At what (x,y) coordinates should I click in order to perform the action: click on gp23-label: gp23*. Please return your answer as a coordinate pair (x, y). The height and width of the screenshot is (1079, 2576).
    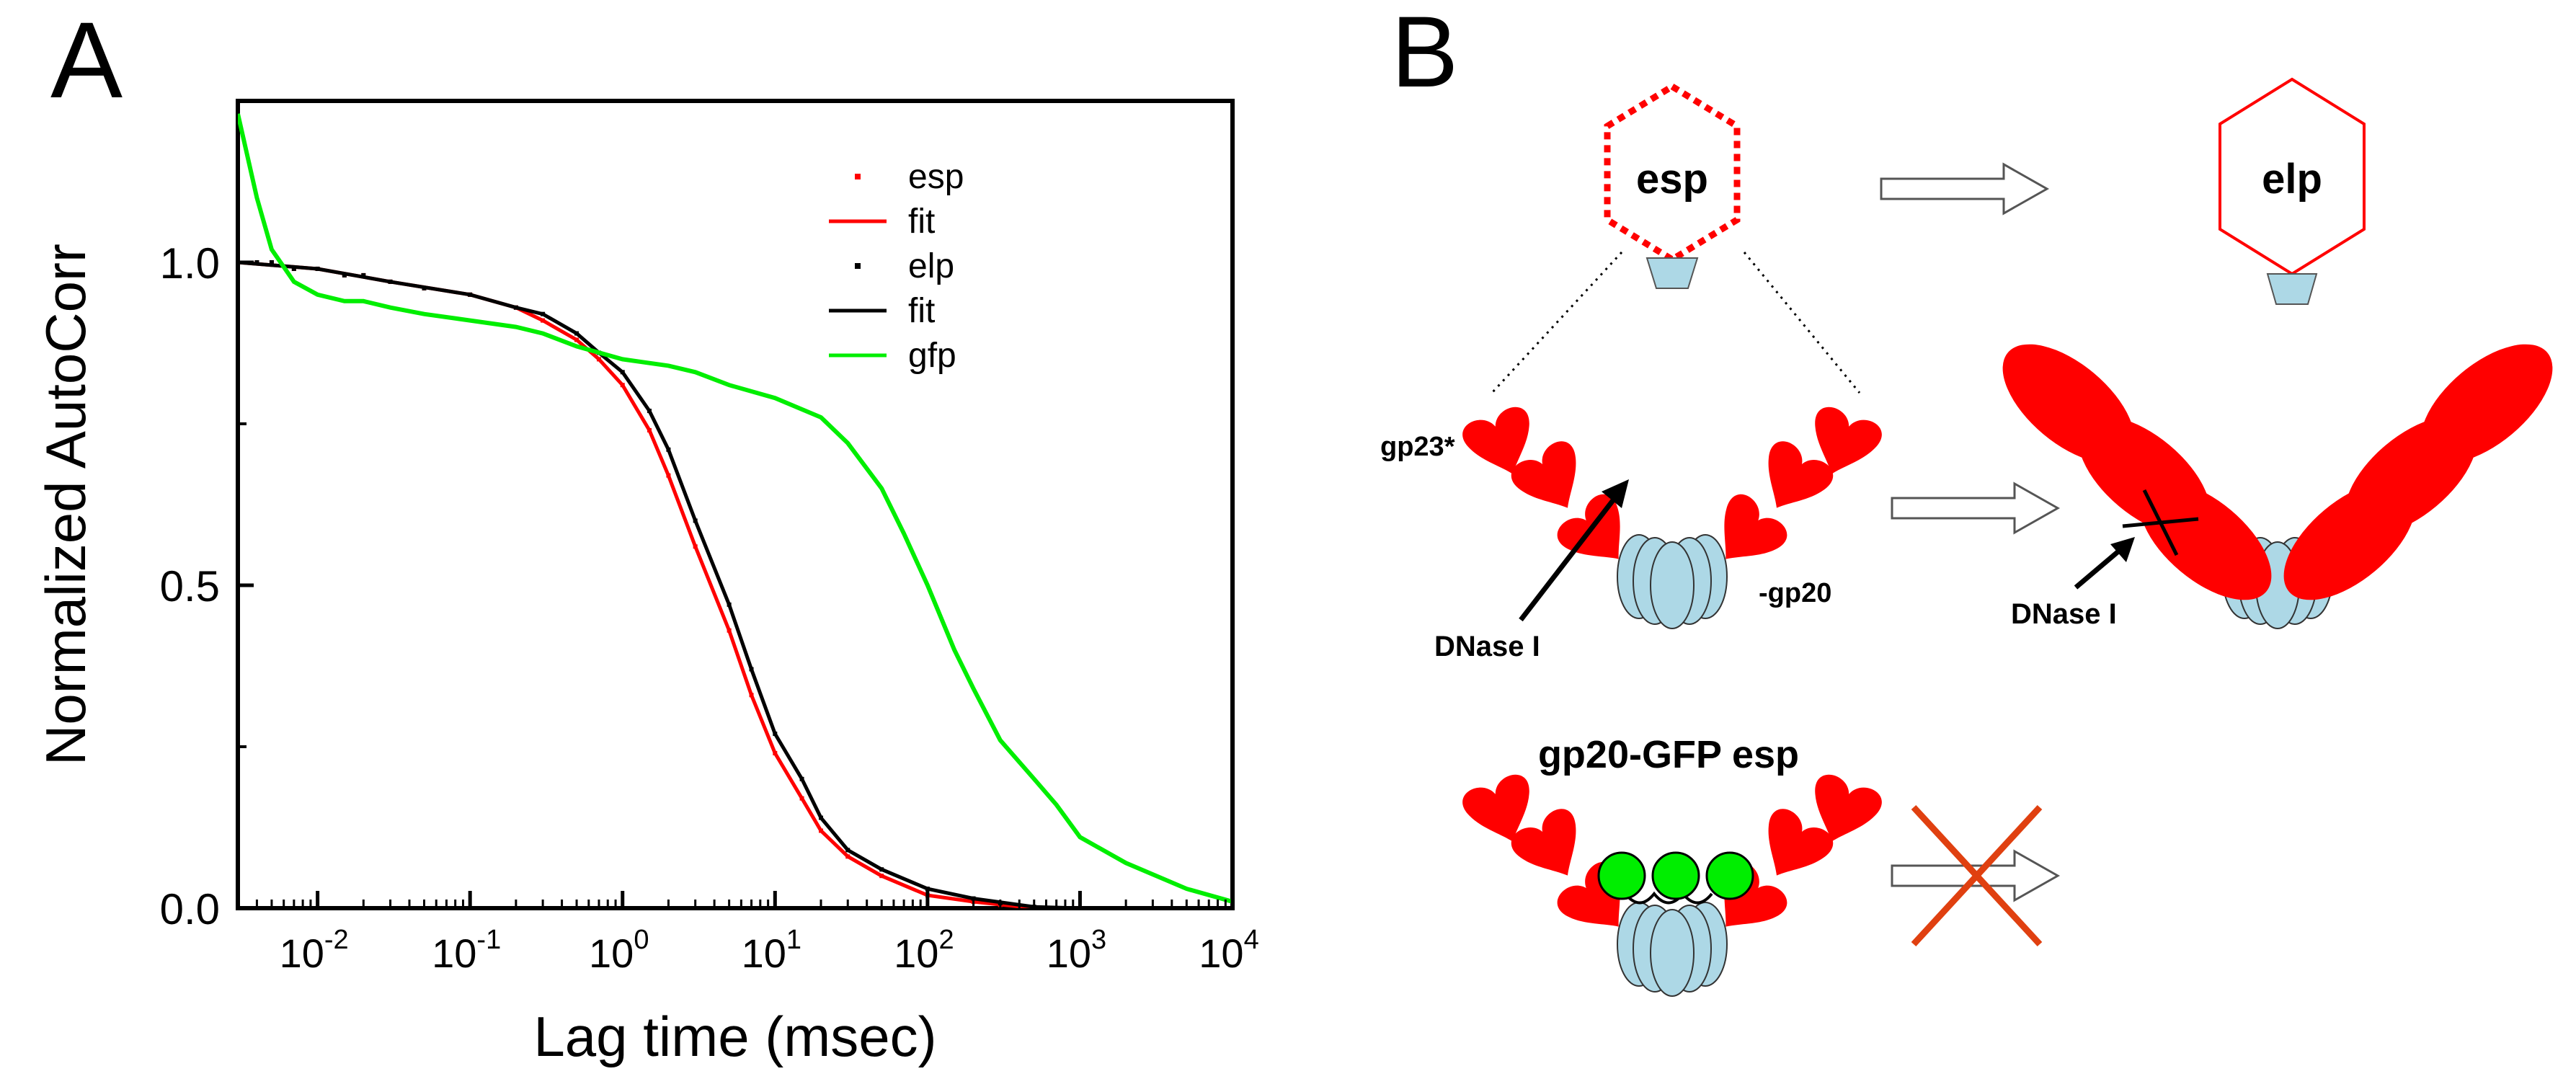
    Looking at the image, I should click on (1417, 447).